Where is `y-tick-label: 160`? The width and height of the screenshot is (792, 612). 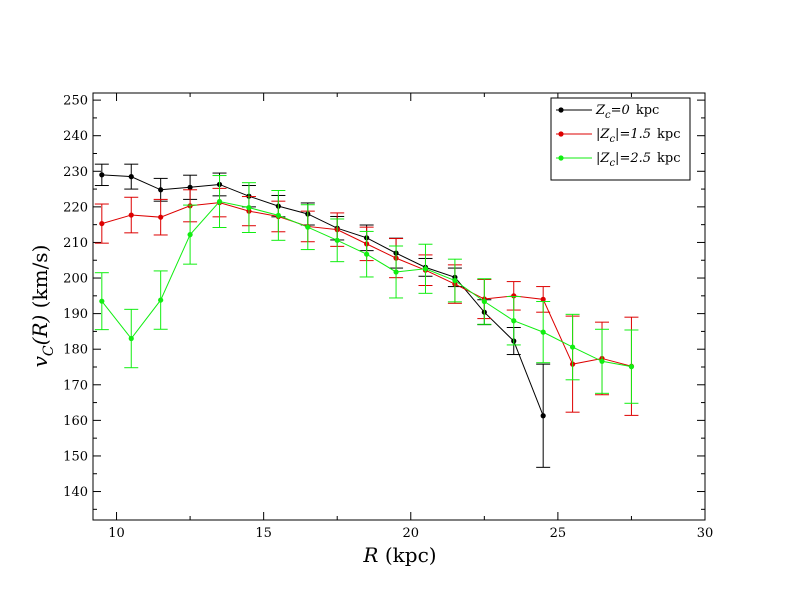 y-tick-label: 160 is located at coordinates (75, 421).